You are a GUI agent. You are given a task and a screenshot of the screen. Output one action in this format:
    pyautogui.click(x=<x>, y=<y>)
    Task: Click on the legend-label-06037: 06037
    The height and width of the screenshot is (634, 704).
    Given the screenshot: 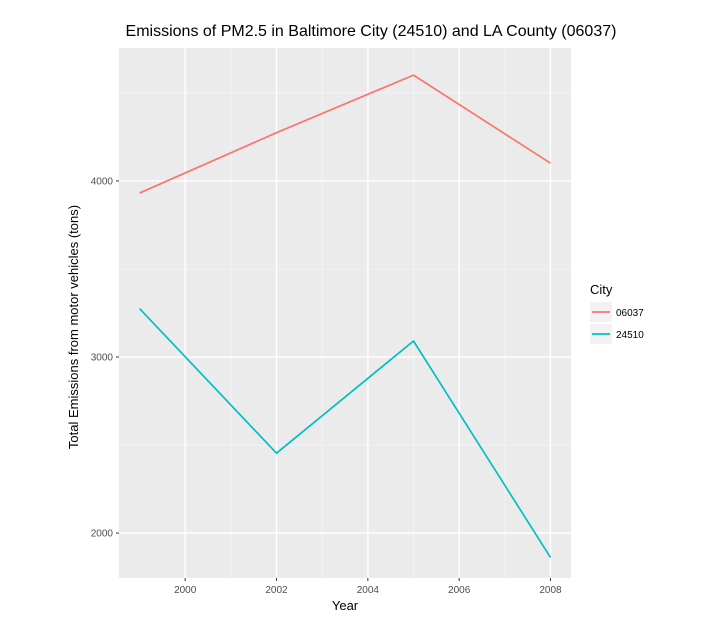 What is the action you would take?
    pyautogui.click(x=630, y=313)
    